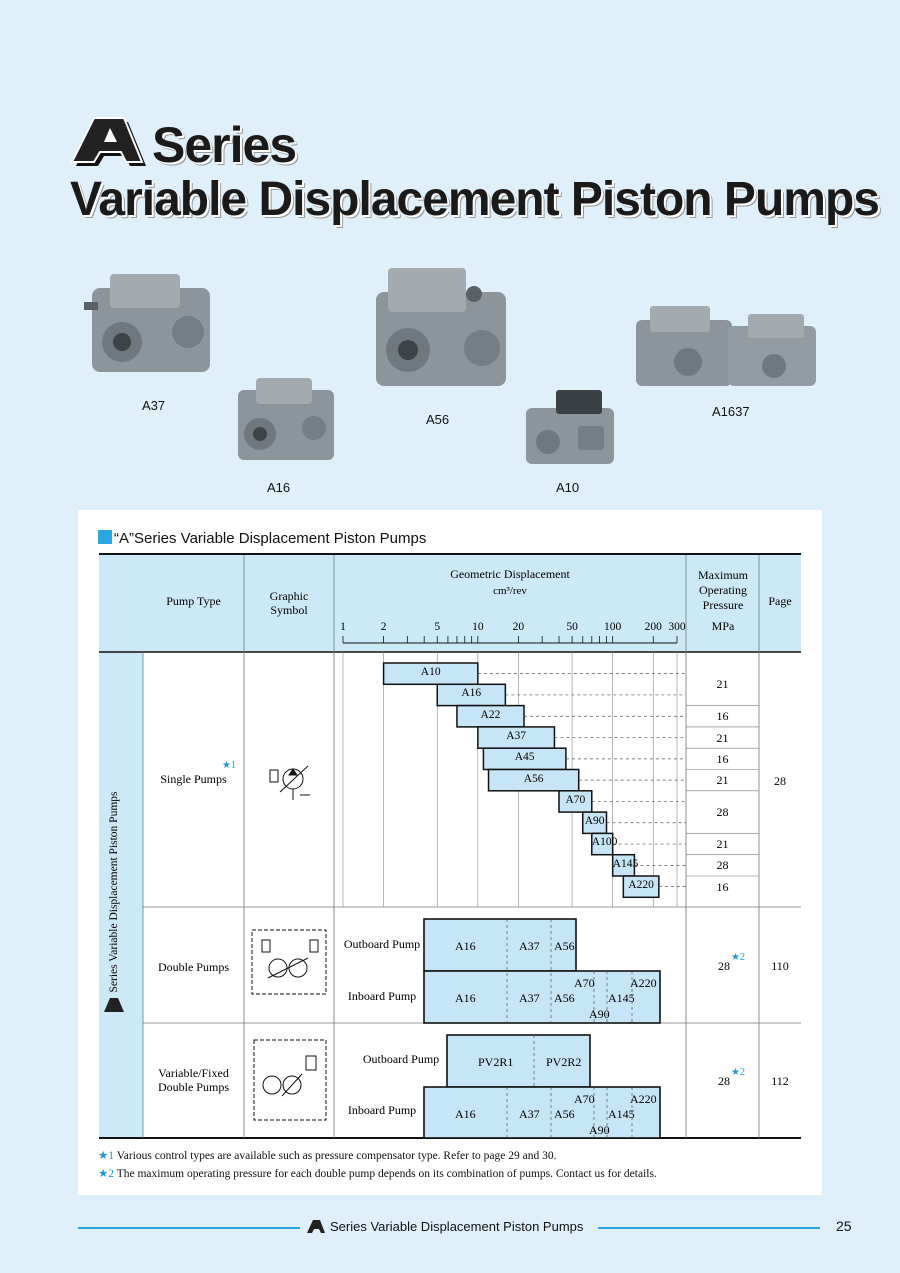 The height and width of the screenshot is (1273, 900). I want to click on scale-tick-label: 200, so click(653, 627).